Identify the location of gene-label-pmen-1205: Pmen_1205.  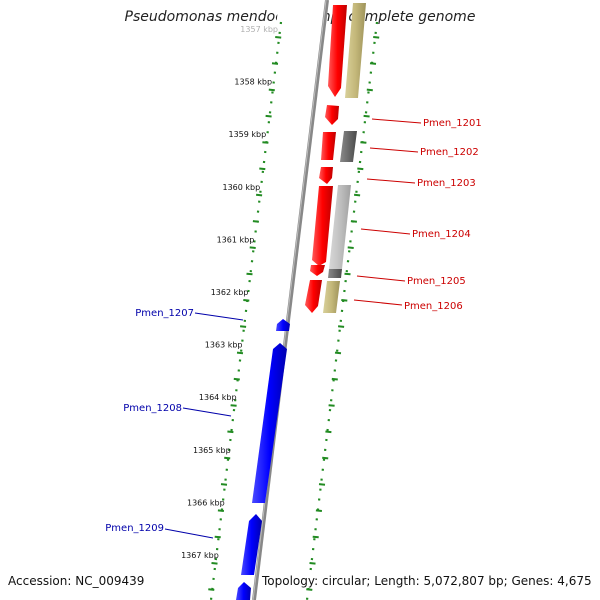
(436, 281).